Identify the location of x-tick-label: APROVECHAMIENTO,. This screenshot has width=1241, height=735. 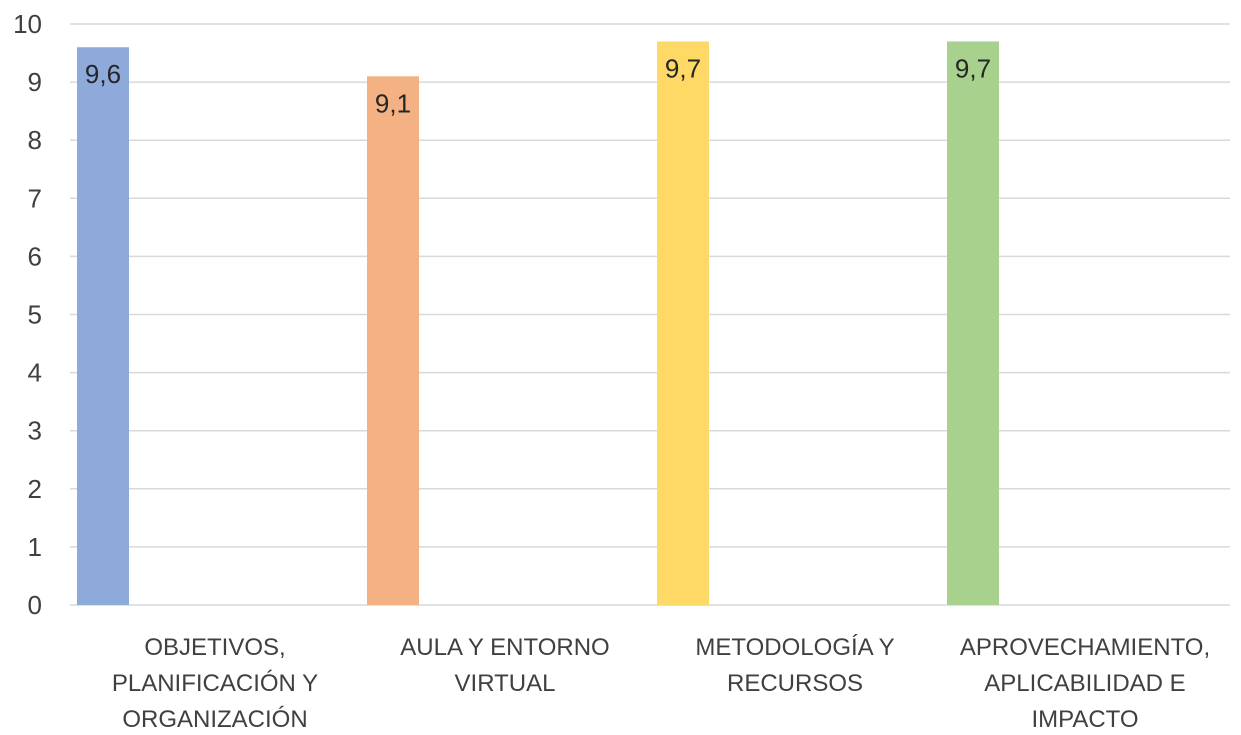
(1085, 647).